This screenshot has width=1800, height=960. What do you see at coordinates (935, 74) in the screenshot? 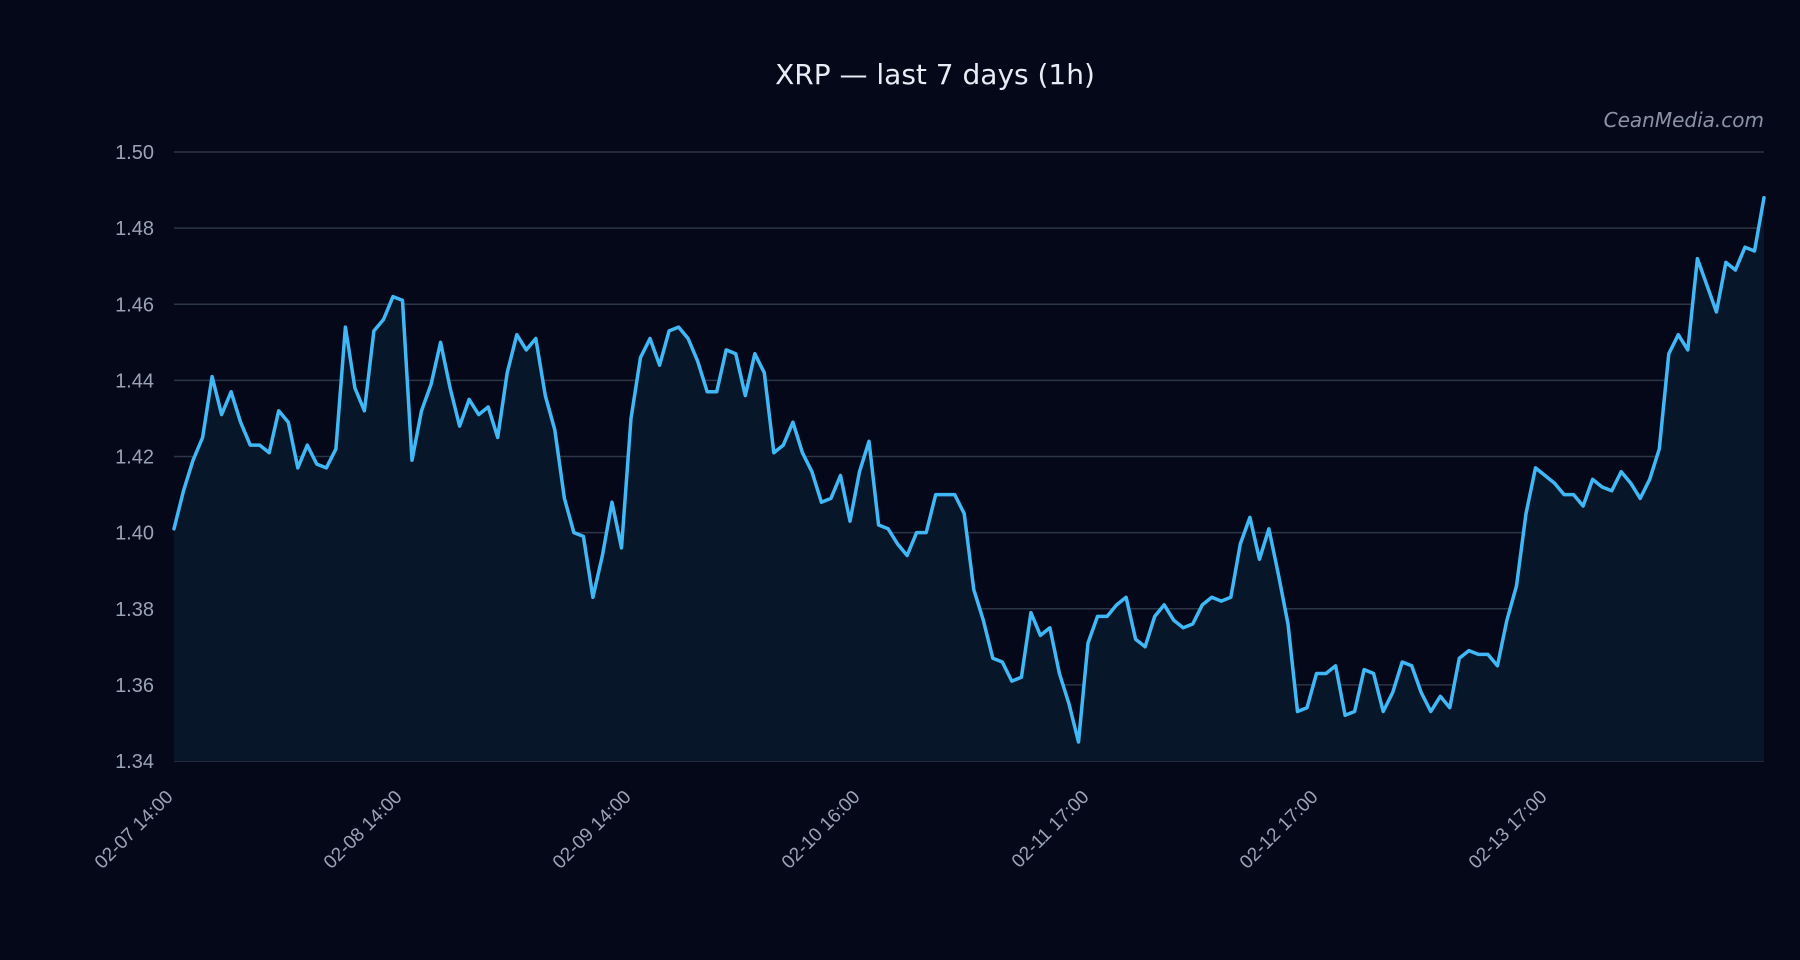
I see `chart-title: XRP — last 7 days (1h)` at bounding box center [935, 74].